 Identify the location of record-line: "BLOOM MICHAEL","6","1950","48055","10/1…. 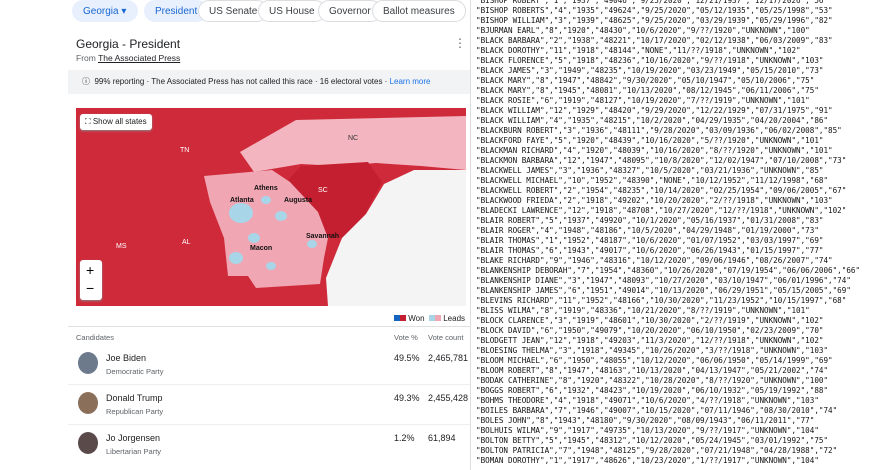
(654, 360).